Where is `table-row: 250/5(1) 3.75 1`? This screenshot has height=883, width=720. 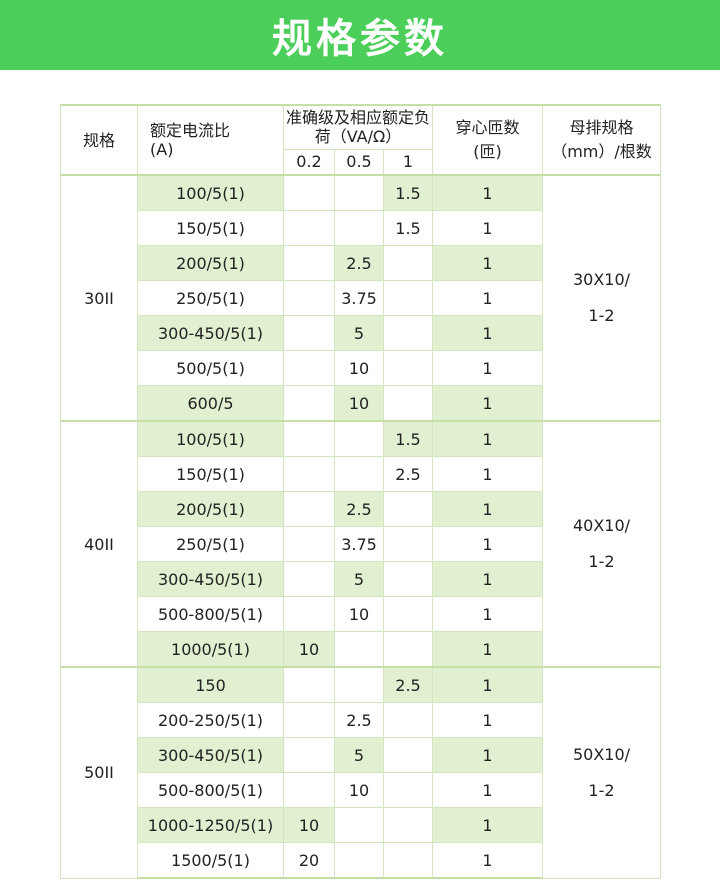
table-row: 250/5(1) 3.75 1 is located at coordinates (361, 298).